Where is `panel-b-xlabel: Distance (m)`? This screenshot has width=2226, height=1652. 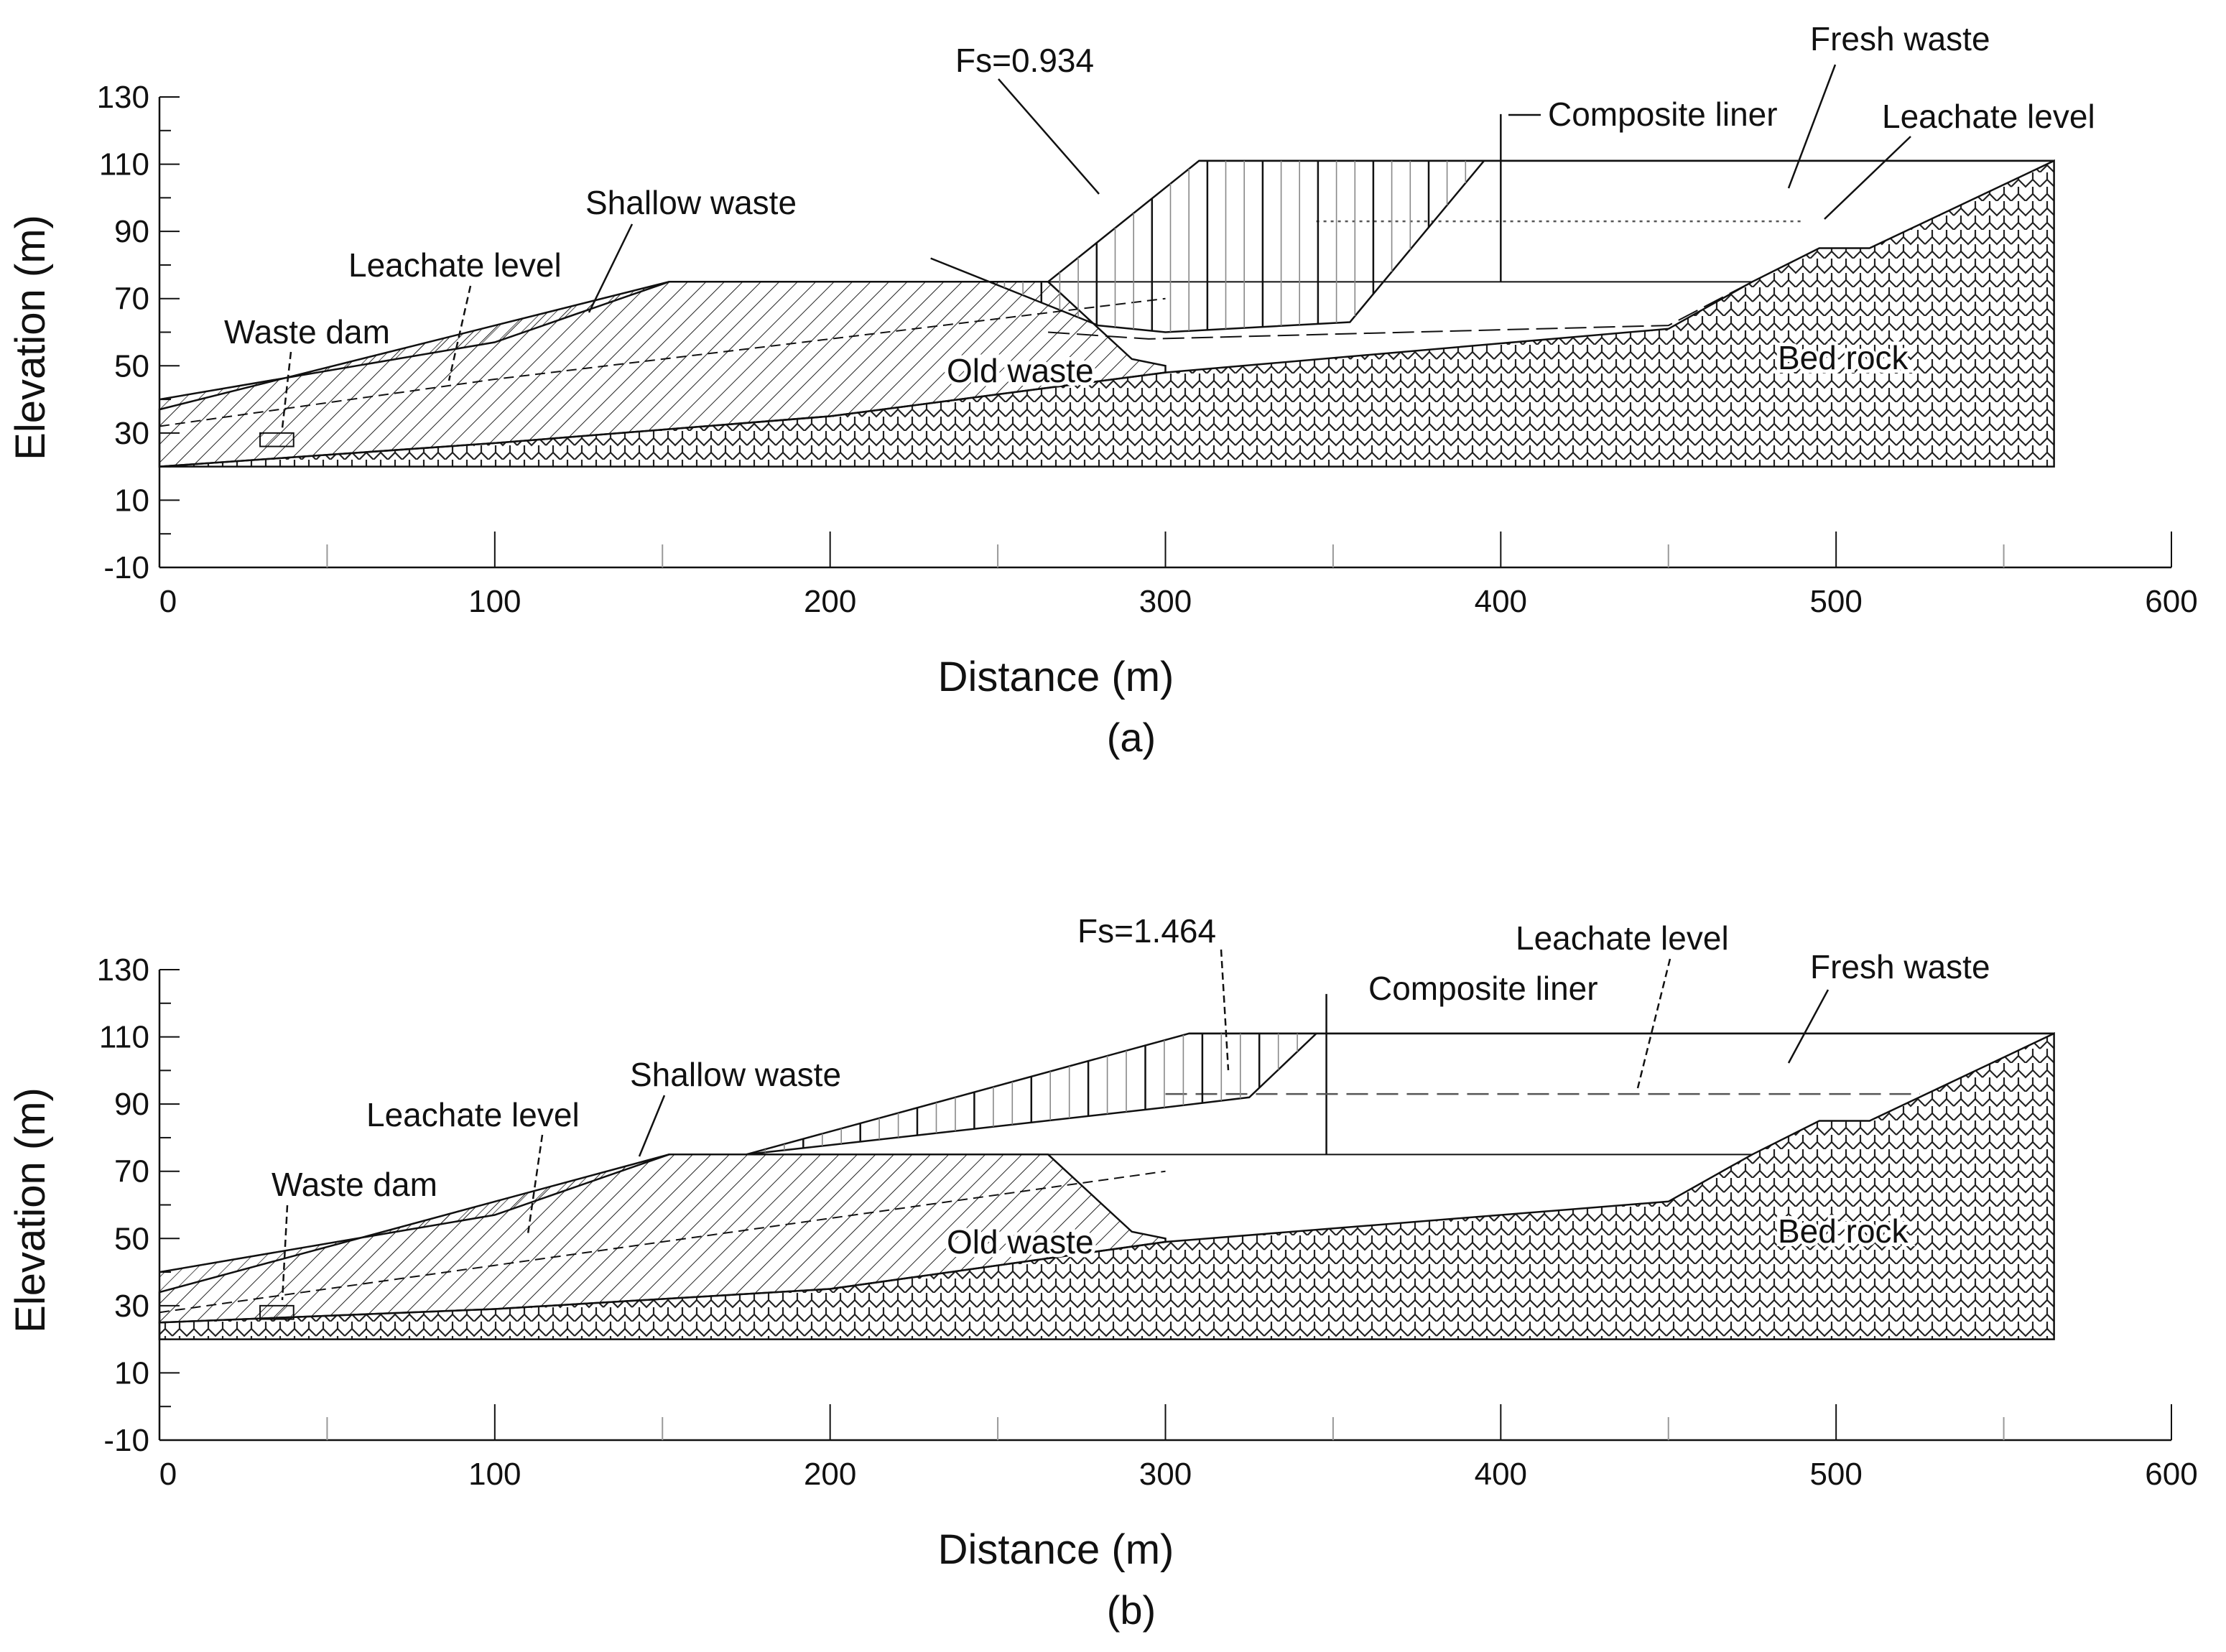
panel-b-xlabel: Distance (m) is located at coordinates (1056, 1550).